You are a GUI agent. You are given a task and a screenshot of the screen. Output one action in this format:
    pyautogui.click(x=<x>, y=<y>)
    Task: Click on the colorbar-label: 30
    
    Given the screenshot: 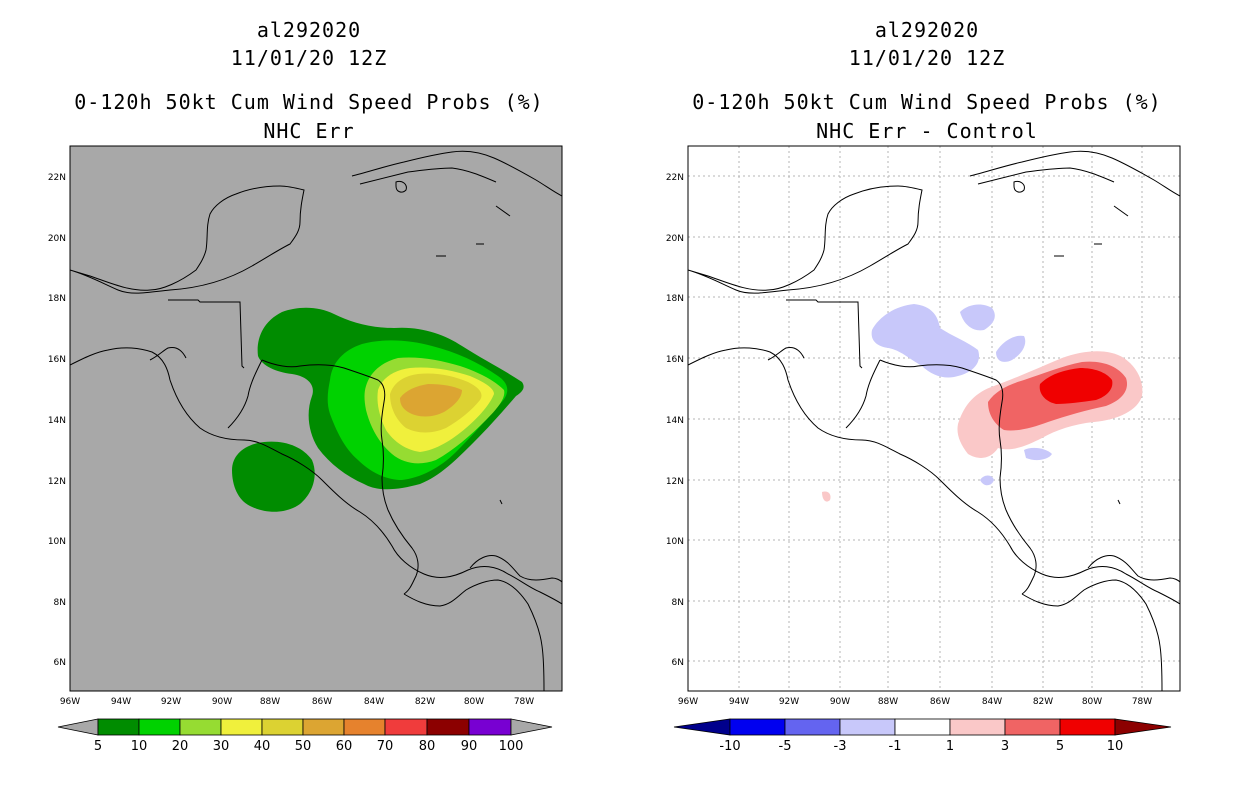 What is the action you would take?
    pyautogui.click(x=221, y=746)
    